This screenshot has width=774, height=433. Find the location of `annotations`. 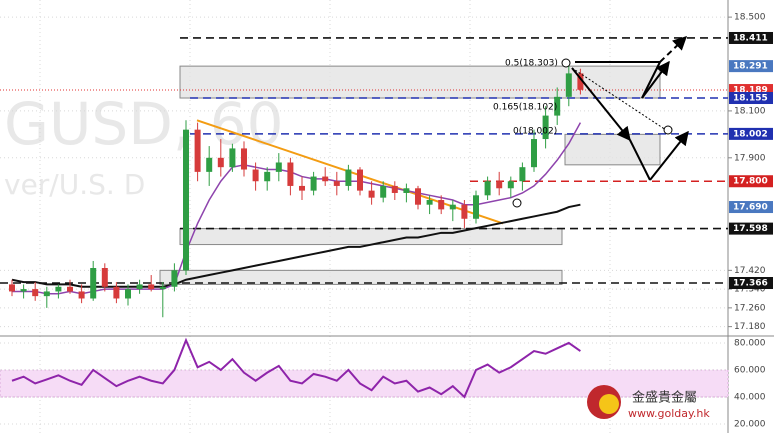

annotations is located at coordinates (600, 122).